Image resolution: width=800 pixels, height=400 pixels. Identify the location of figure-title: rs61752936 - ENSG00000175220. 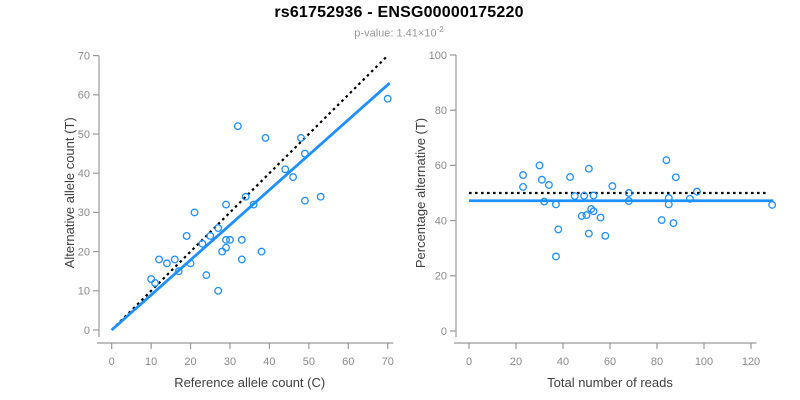
(399, 12).